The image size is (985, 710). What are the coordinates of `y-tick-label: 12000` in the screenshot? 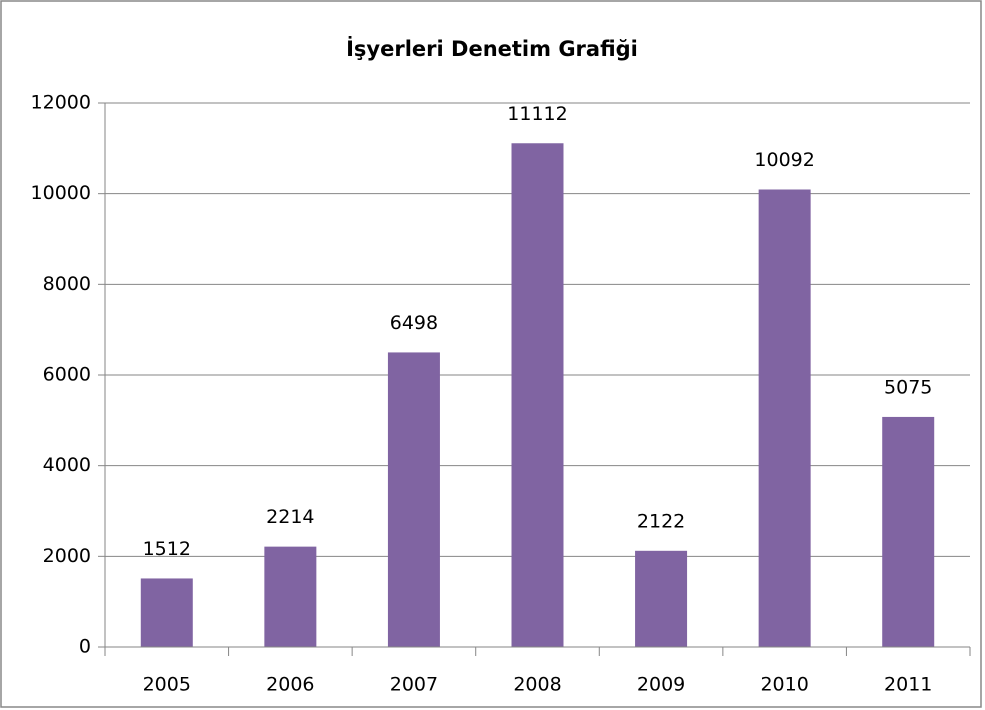 It's located at (61, 103).